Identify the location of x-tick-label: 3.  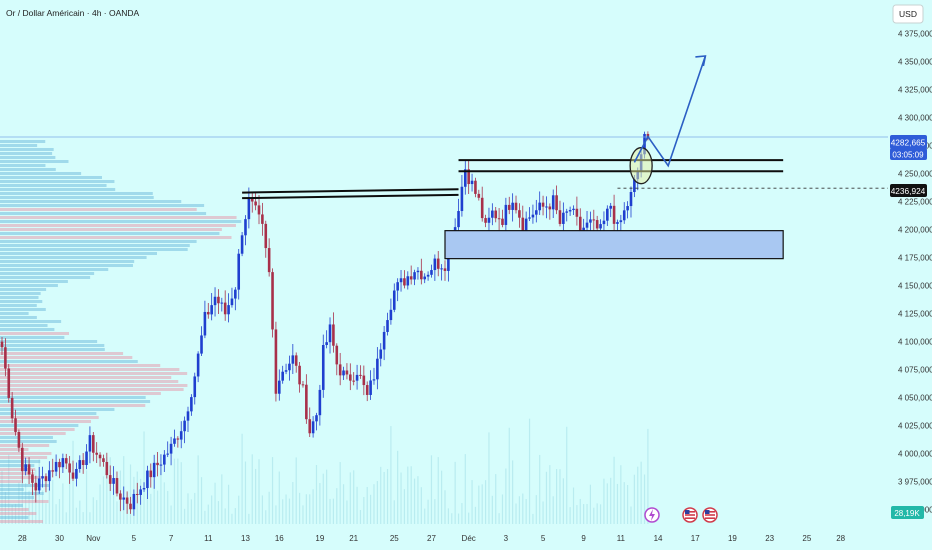
(506, 538).